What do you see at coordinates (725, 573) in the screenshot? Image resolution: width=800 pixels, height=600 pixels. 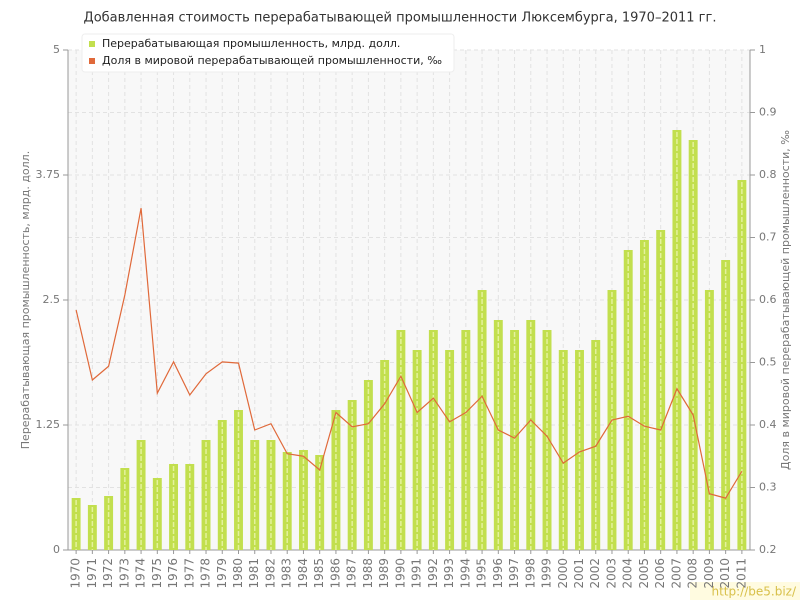 I see `x-tick-label: 2010` at bounding box center [725, 573].